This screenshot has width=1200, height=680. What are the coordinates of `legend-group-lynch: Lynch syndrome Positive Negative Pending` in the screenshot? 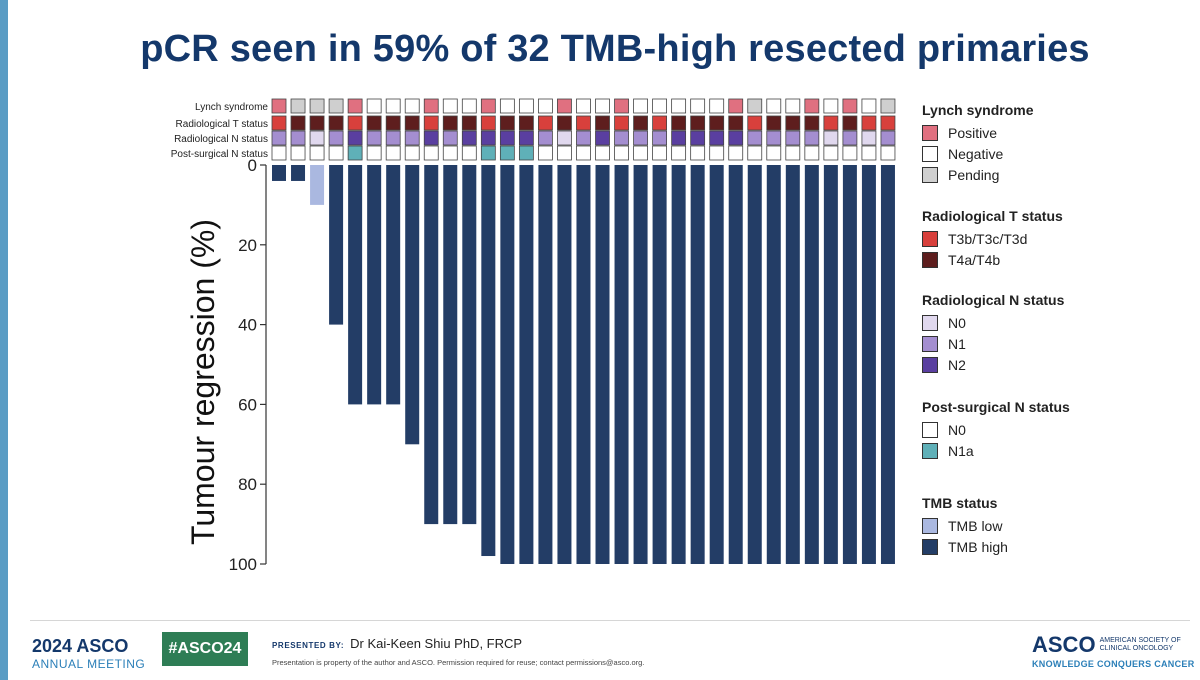 It's located at (1047, 143).